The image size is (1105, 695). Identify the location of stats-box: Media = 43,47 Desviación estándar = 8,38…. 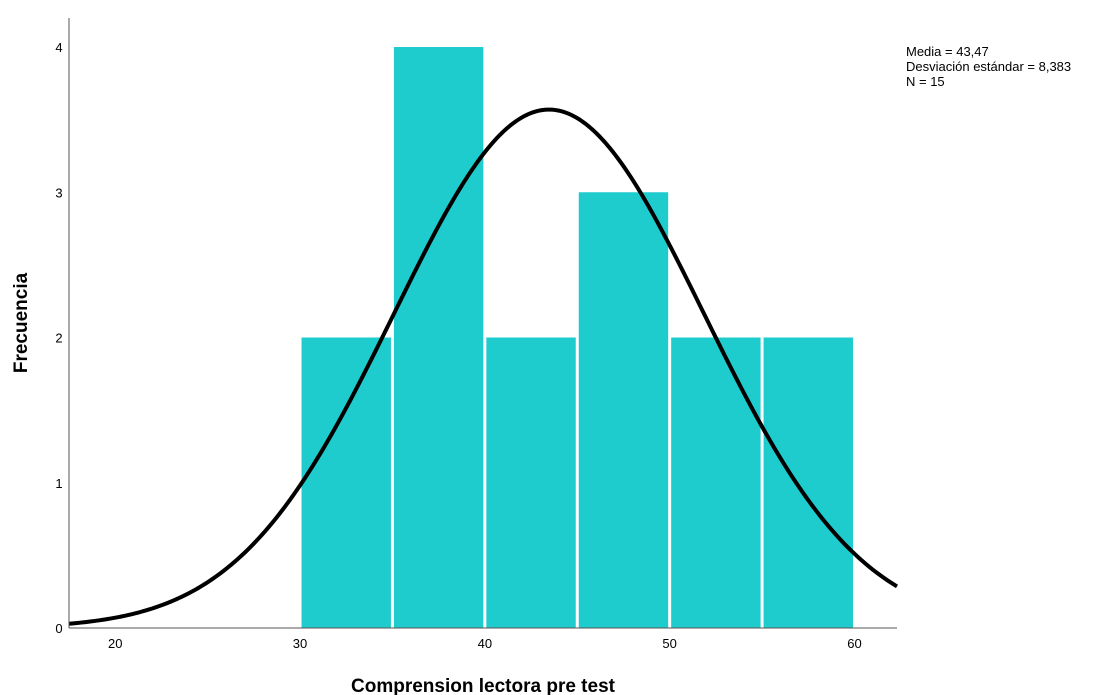
(988, 66).